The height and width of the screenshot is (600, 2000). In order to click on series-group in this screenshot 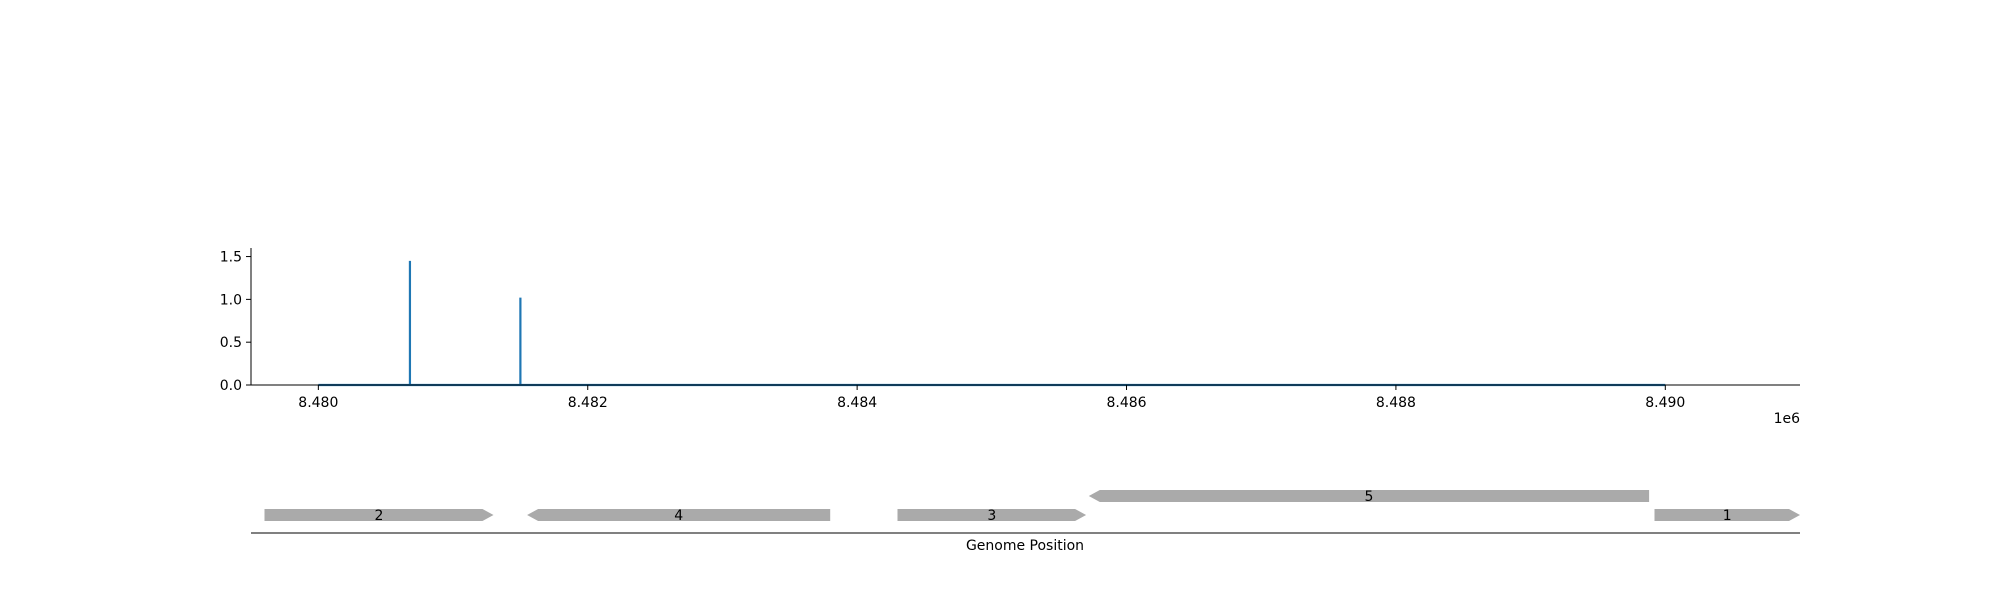, I will do `click(992, 323)`.